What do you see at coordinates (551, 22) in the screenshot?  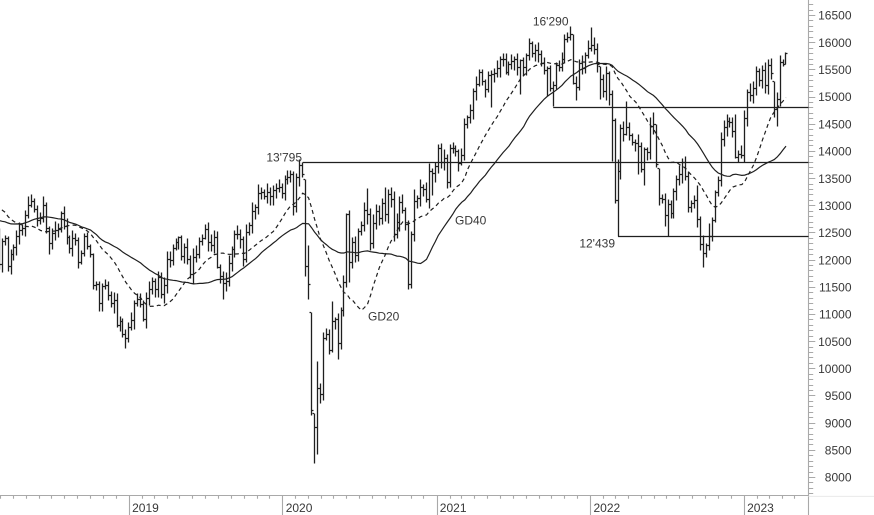 I see `svg-text: 16'290` at bounding box center [551, 22].